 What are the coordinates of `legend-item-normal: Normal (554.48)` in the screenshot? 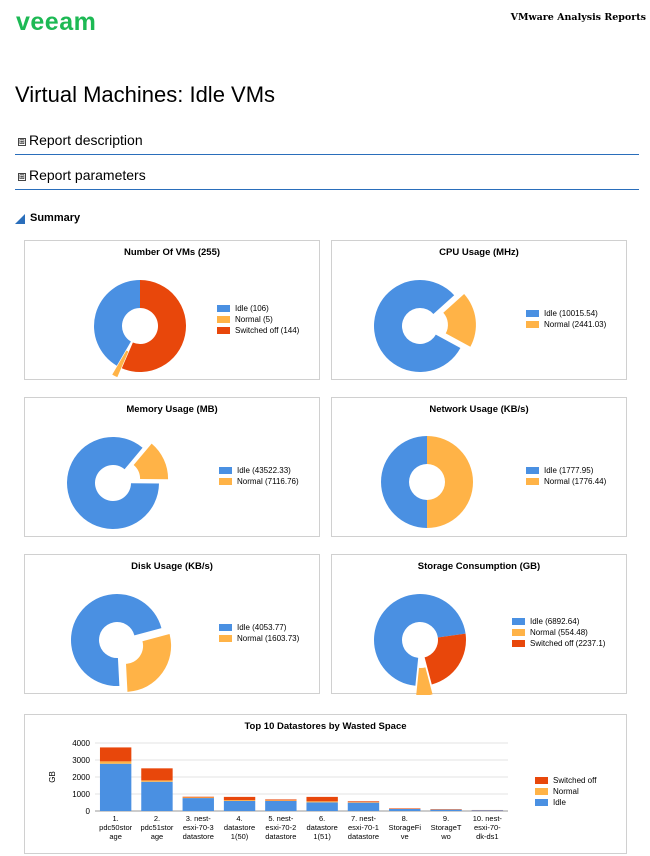 It's located at (558, 632).